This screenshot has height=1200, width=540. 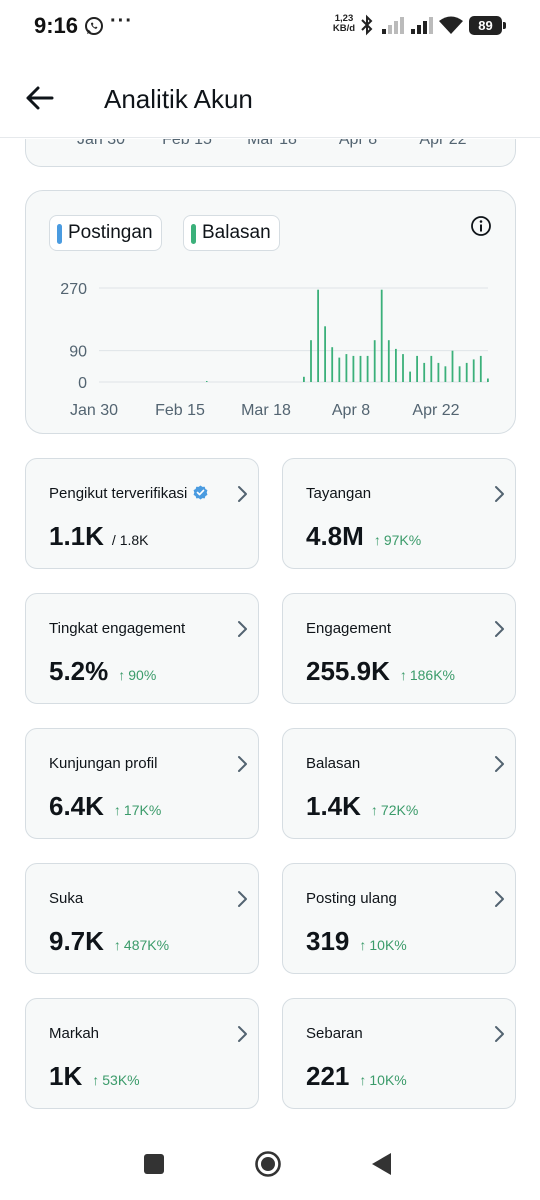 What do you see at coordinates (328, 941) in the screenshot?
I see `stat-value: 319` at bounding box center [328, 941].